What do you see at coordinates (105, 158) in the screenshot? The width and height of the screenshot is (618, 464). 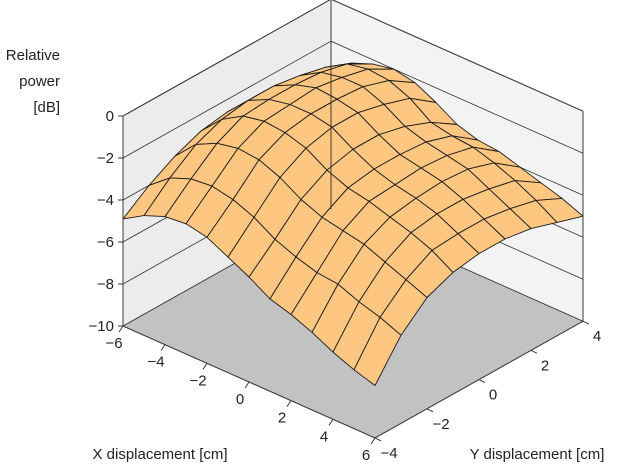 I see `z-tick-label: −2` at bounding box center [105, 158].